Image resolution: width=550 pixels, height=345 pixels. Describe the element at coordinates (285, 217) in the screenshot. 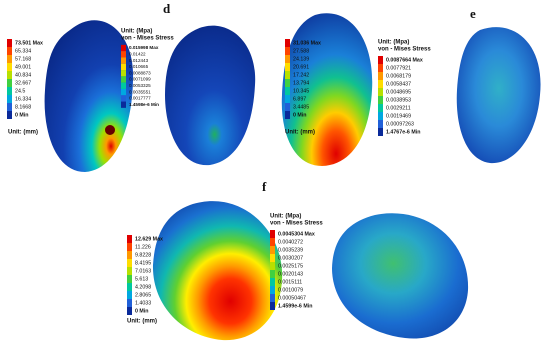

I see `unit-label: Unit: (Mpa)` at that location.